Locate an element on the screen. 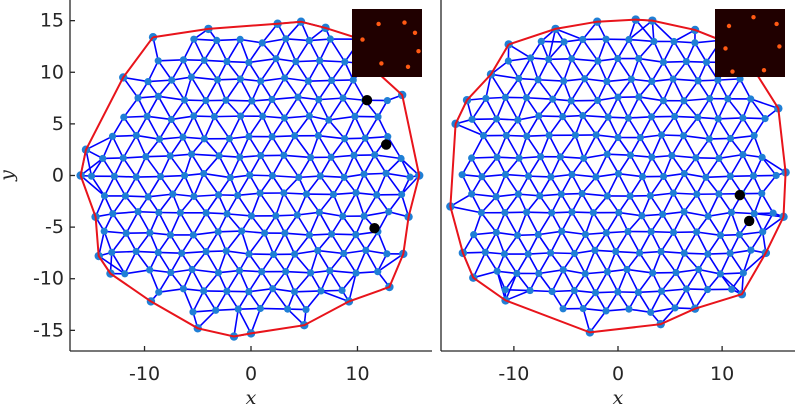  inset-background is located at coordinates (750, 43).